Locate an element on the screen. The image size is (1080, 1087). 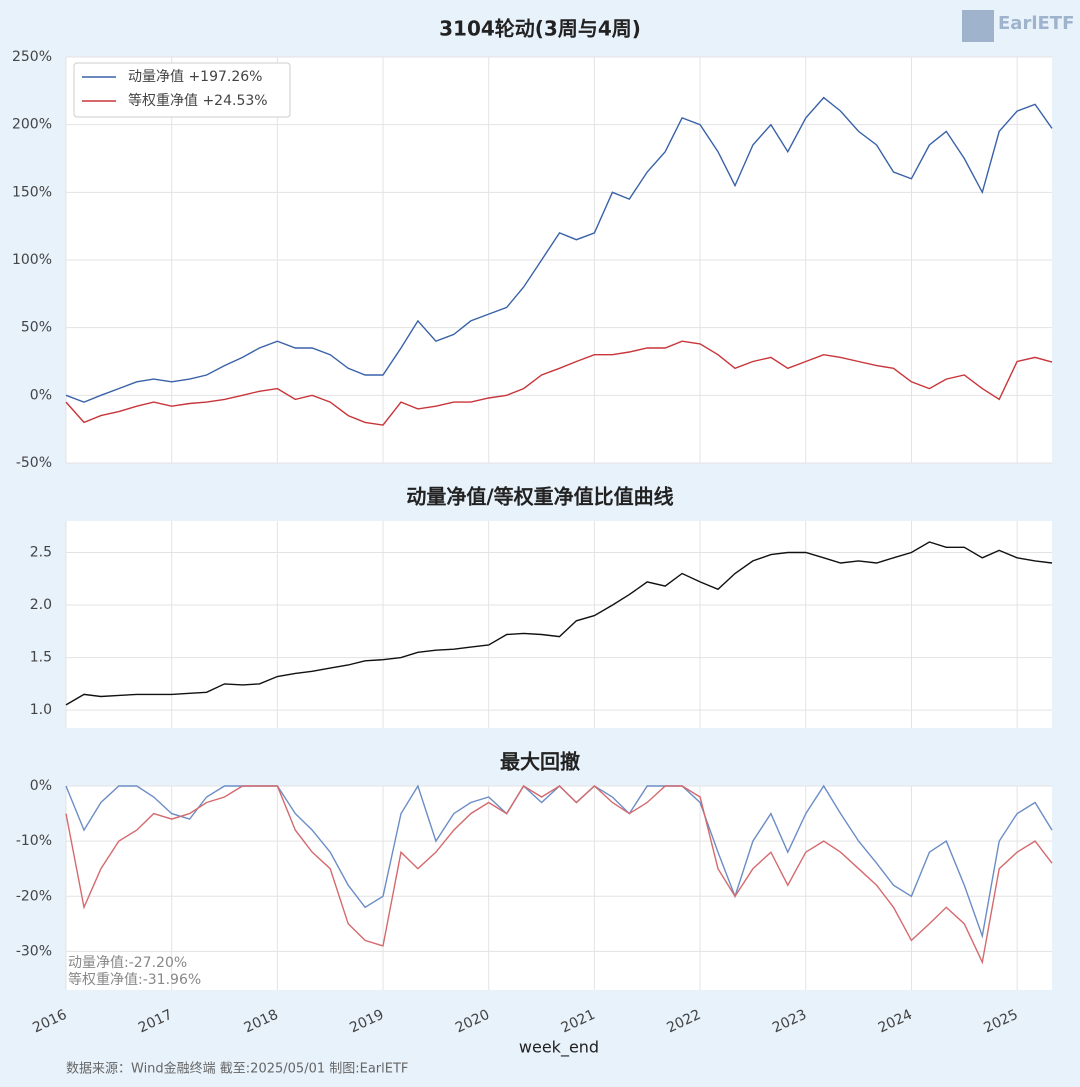
y-tick-label: -20% is located at coordinates (34, 896).